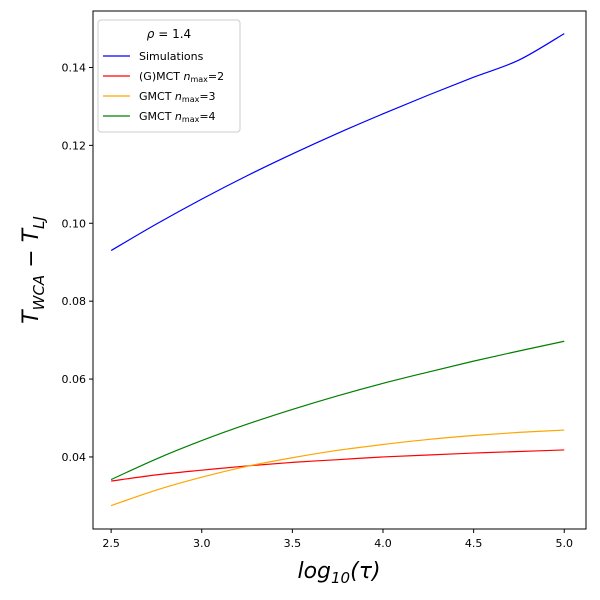 This screenshot has width=600, height=600. I want to click on legend-frame, so click(169, 76).